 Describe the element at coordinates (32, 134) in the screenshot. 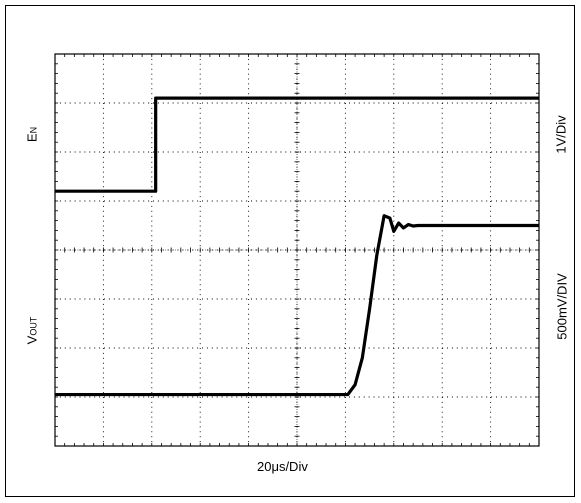

I see `y-label-en: EN` at that location.